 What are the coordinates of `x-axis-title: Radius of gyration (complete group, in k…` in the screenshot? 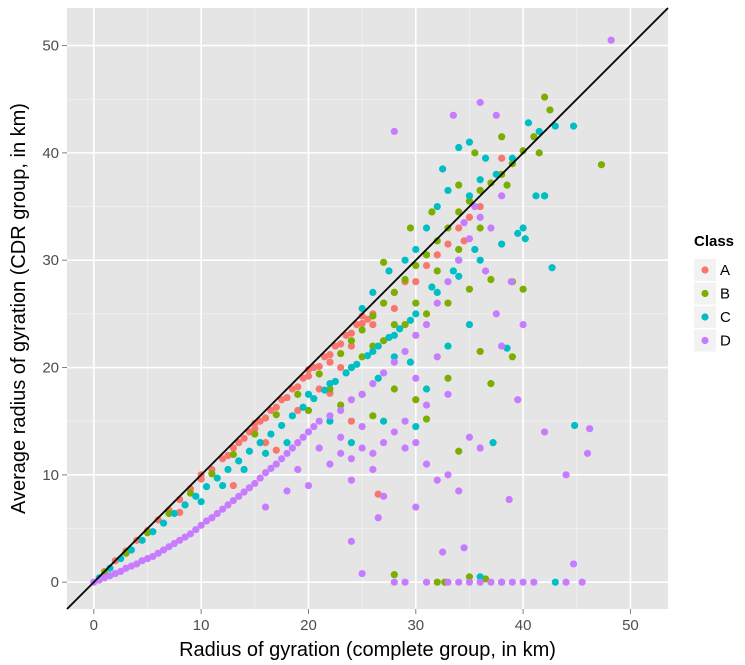 It's located at (367, 650).